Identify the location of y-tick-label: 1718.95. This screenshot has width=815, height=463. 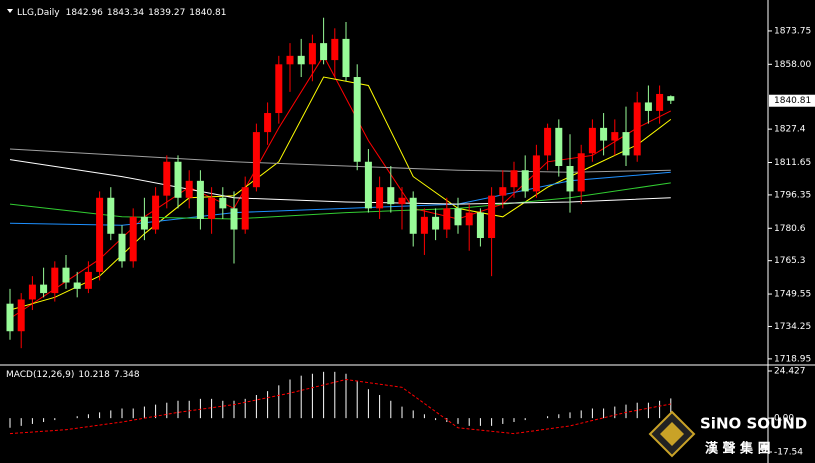
(792, 359).